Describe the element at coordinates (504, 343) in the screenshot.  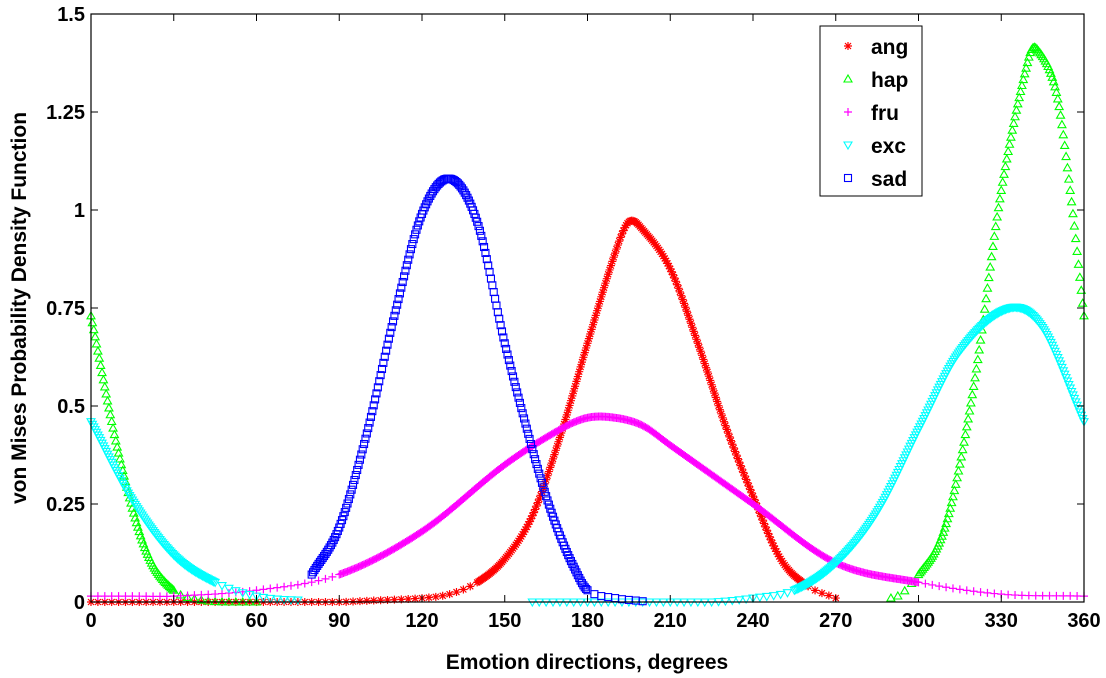
I see `data-point-sad` at that location.